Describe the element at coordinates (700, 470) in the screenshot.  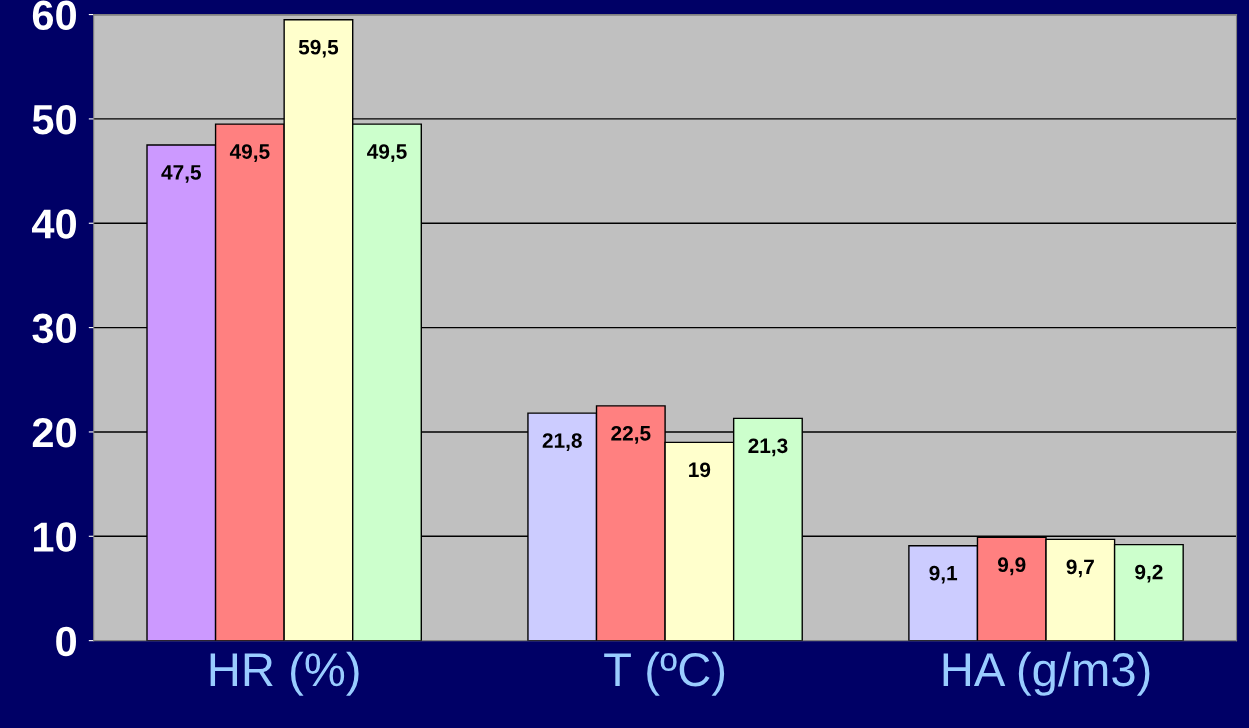
I see `data-label: 19` at that location.